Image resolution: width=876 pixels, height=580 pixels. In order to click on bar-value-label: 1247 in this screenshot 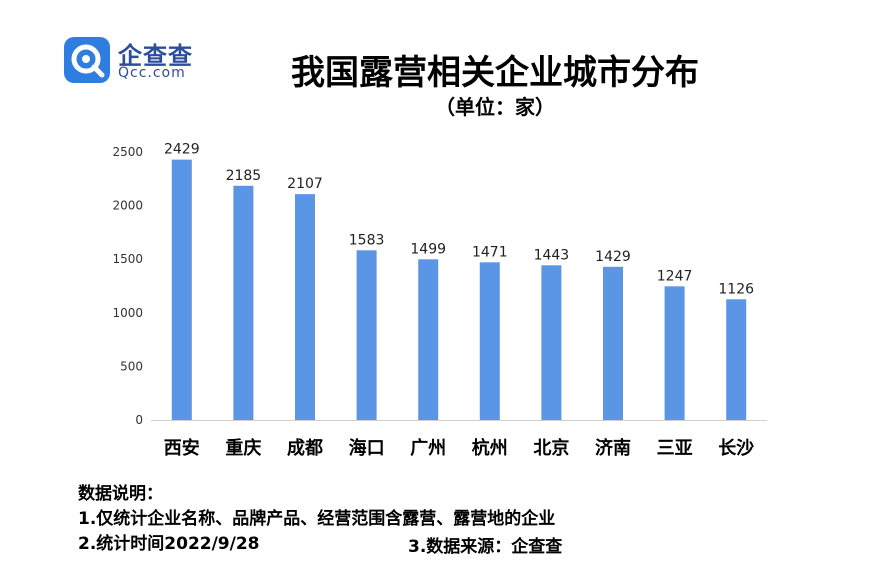, I will do `click(675, 276)`.